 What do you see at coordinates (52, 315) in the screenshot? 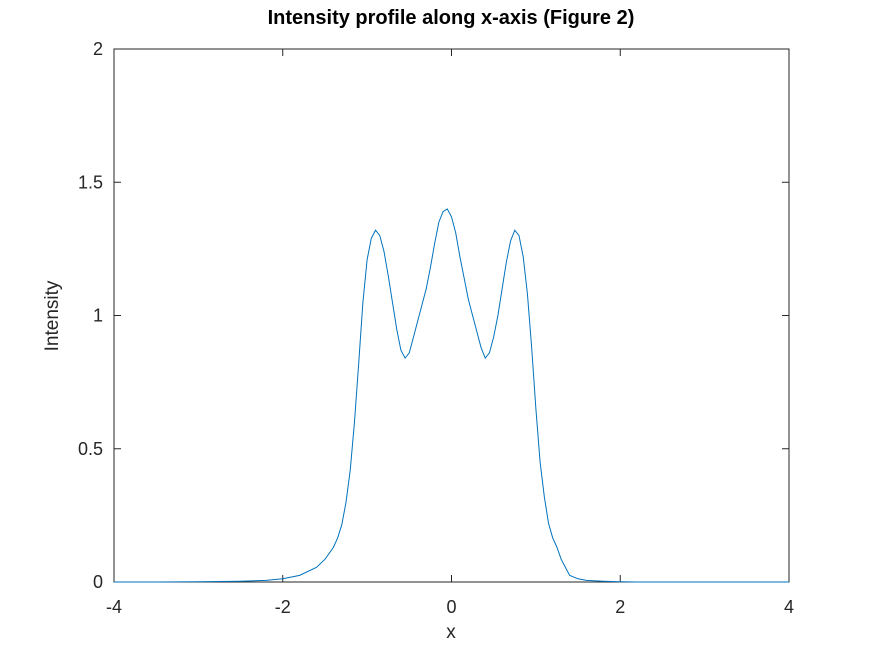
I see `y-axis-label: Intensity` at bounding box center [52, 315].